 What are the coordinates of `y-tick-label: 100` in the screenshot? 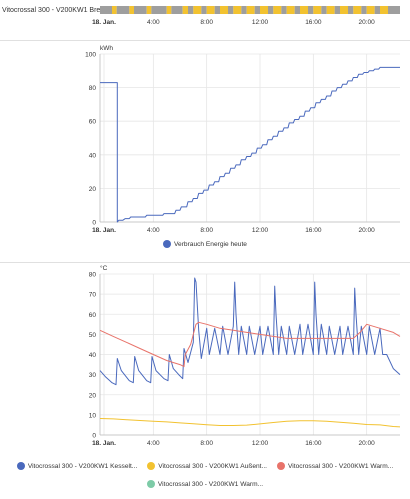 It's located at (90, 55).